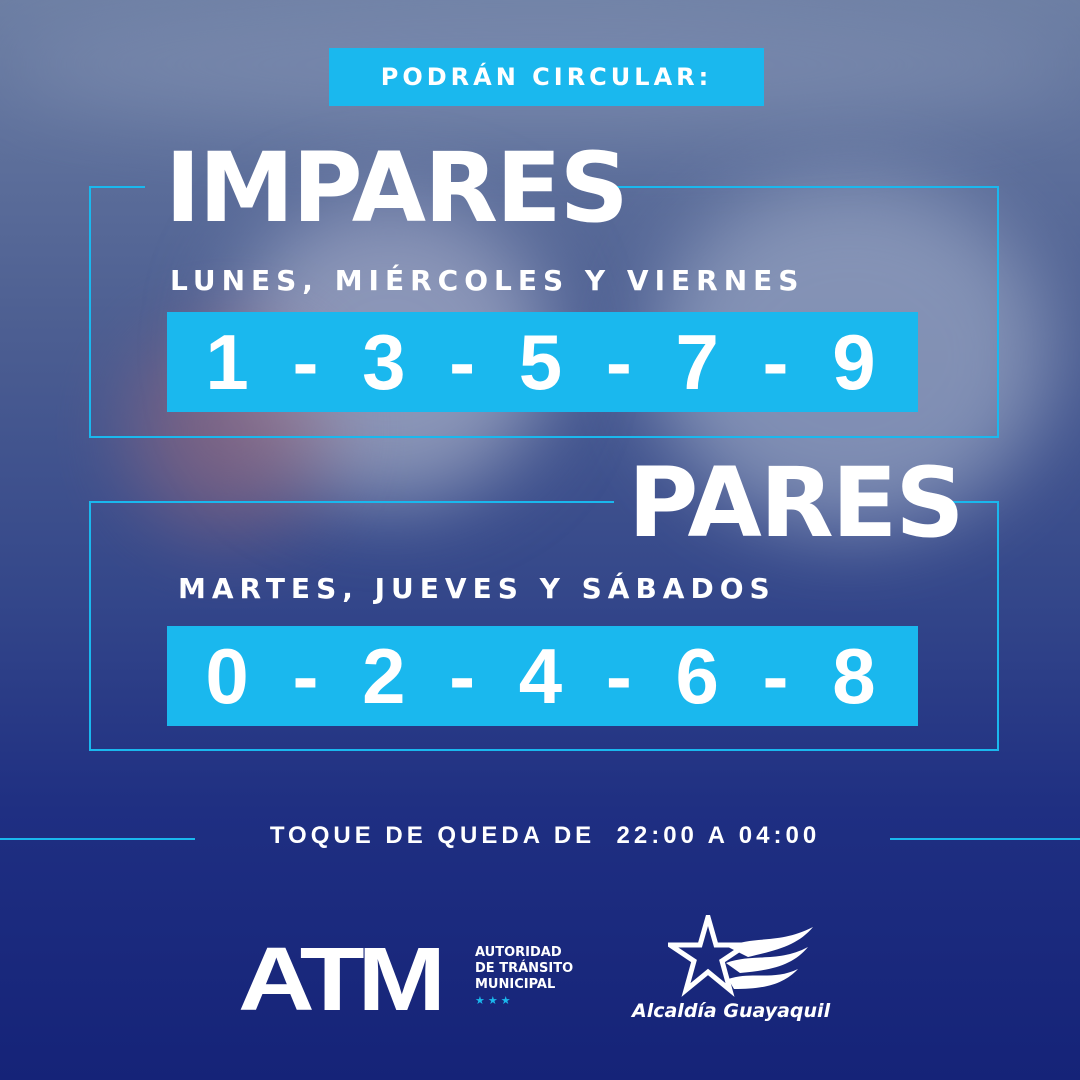 The image size is (1080, 1080). I want to click on atm-sub-line: MUNICIPAL, so click(515, 984).